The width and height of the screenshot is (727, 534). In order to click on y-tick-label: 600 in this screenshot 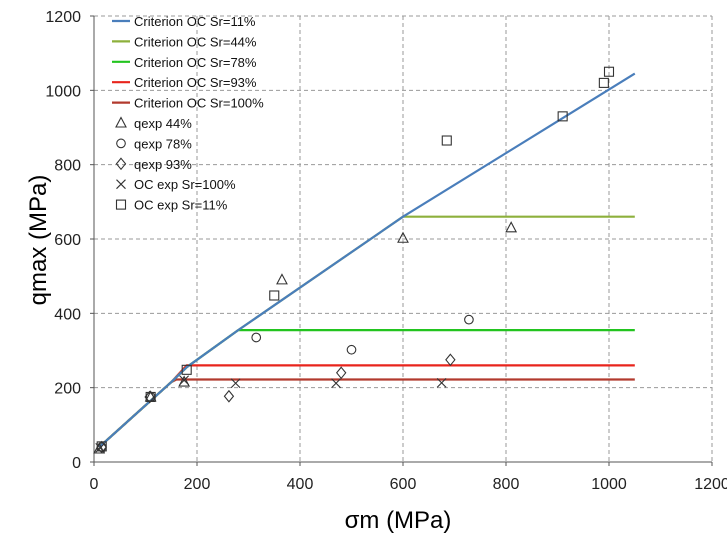, I will do `click(67, 240)`.